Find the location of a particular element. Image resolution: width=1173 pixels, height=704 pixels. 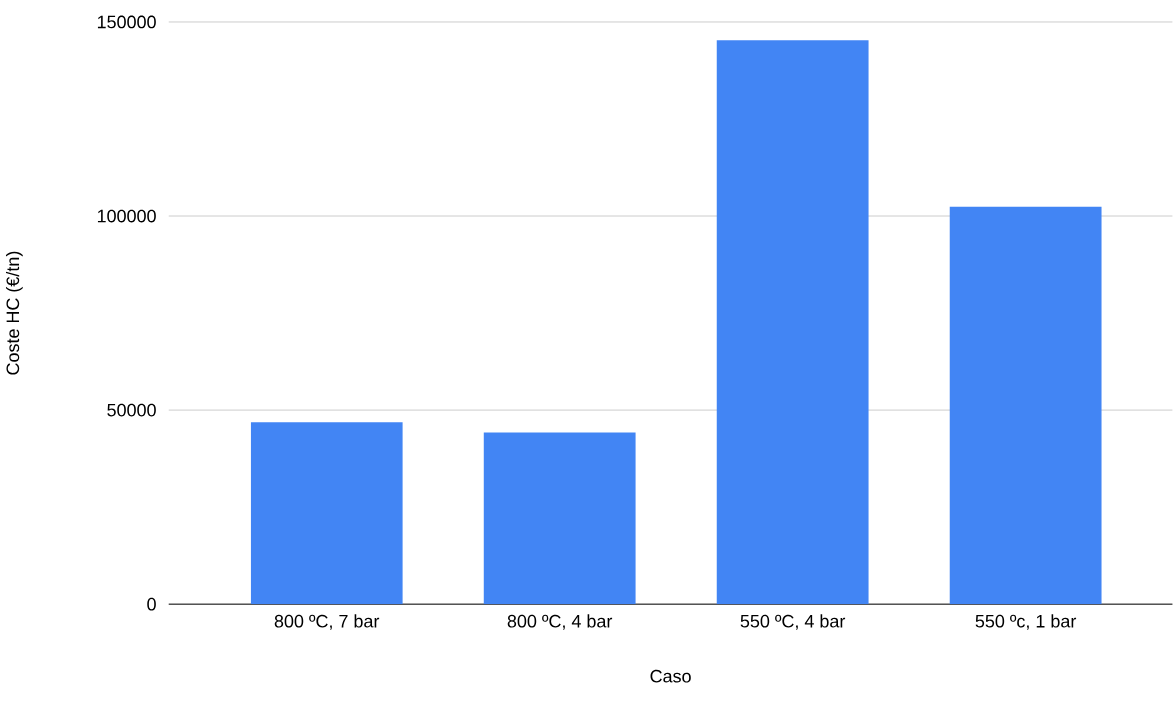

y-axis-title: Coste HC (€/tn) is located at coordinates (14, 313).